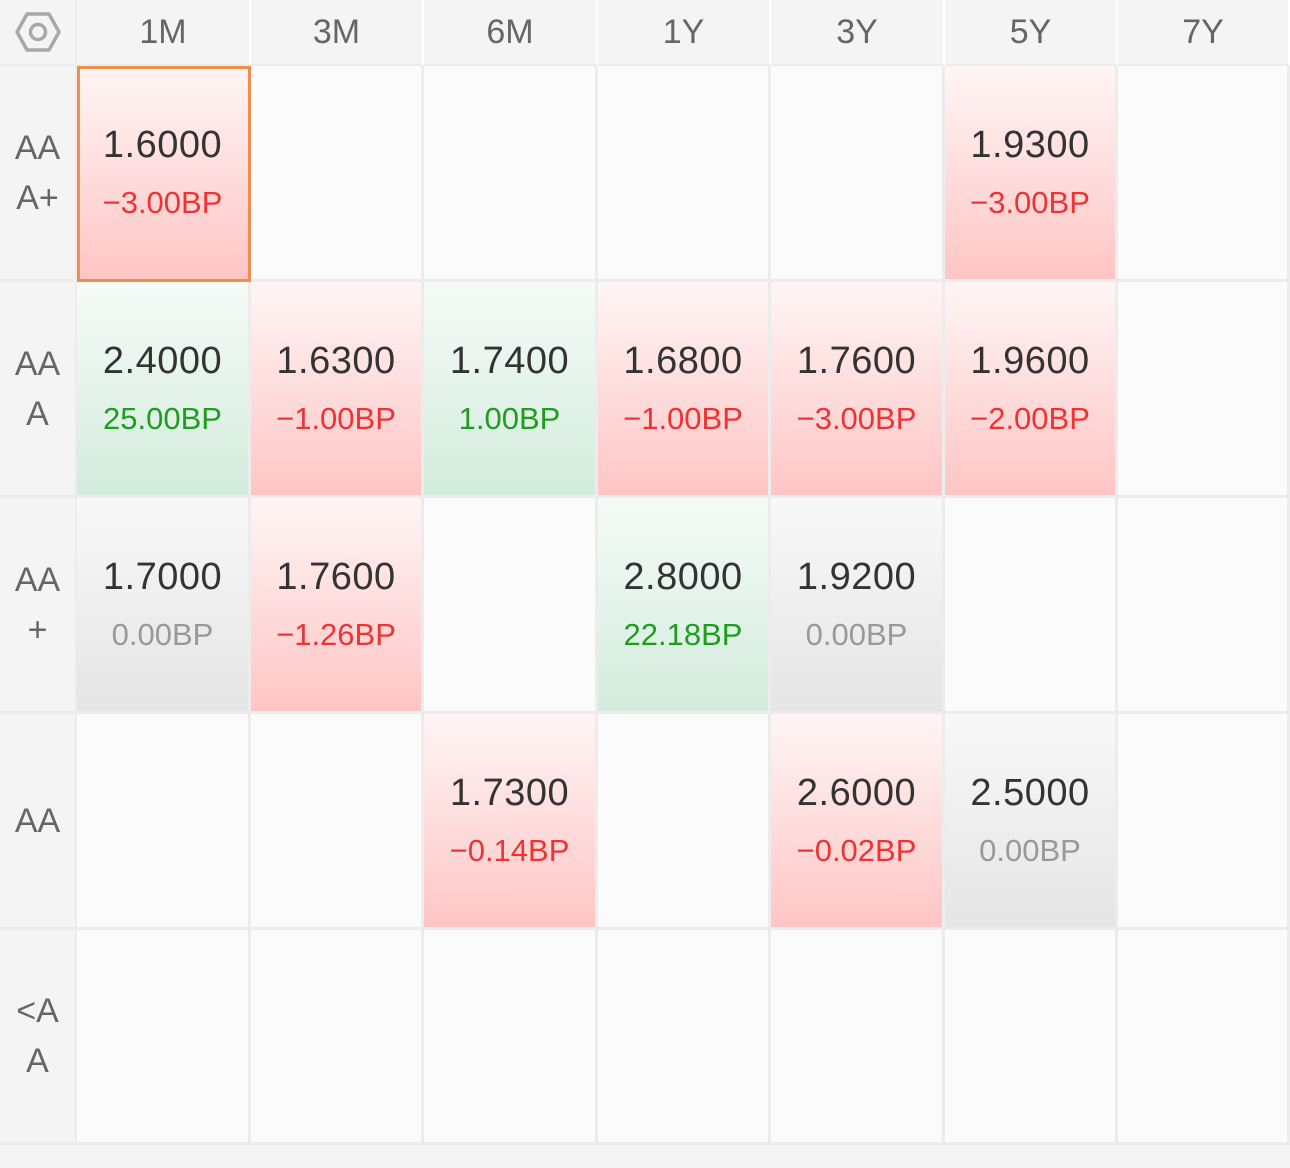  I want to click on quote-cell: 1.9200 0.00BP, so click(858, 606).